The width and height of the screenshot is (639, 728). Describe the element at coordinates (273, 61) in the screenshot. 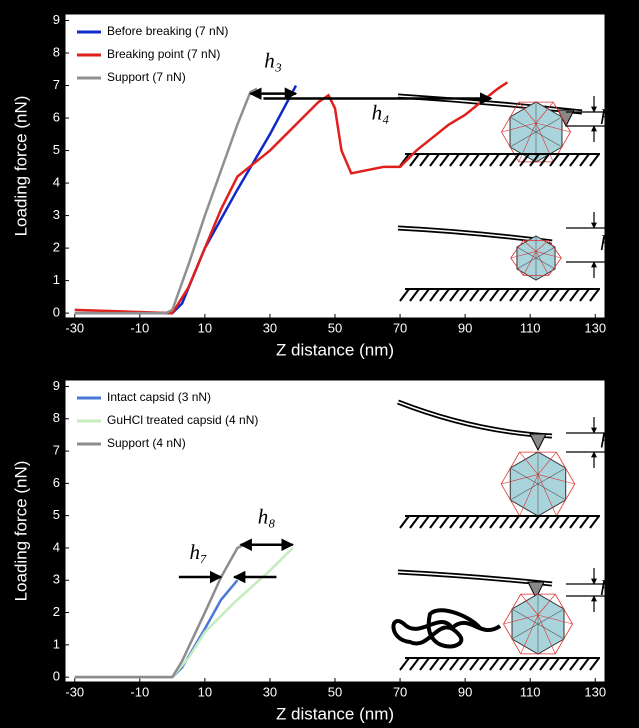

I see `h-label: h₃` at that location.